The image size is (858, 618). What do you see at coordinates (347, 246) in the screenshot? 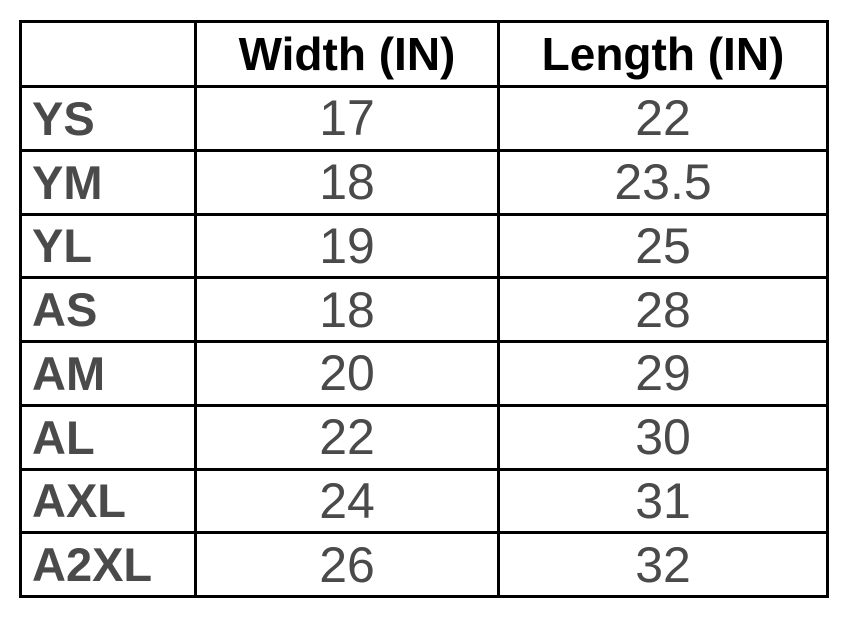
I see `value-cell: 19` at bounding box center [347, 246].